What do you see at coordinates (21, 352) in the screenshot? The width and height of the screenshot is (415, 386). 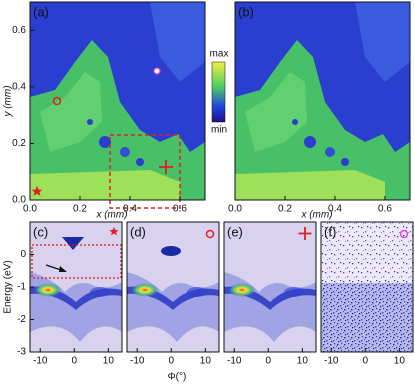 I see `y-tick-label: -3` at bounding box center [21, 352].